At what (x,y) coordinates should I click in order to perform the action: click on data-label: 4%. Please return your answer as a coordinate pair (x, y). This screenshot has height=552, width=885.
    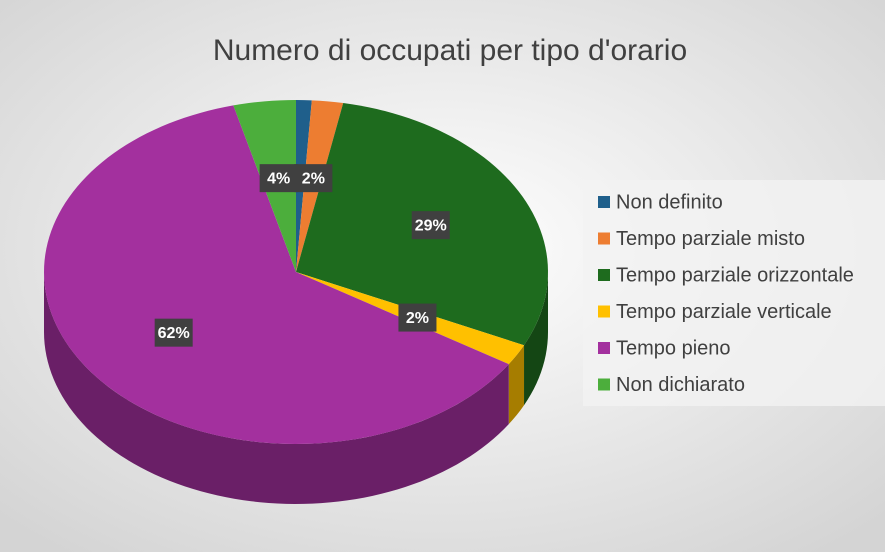
    Looking at the image, I should click on (278, 178).